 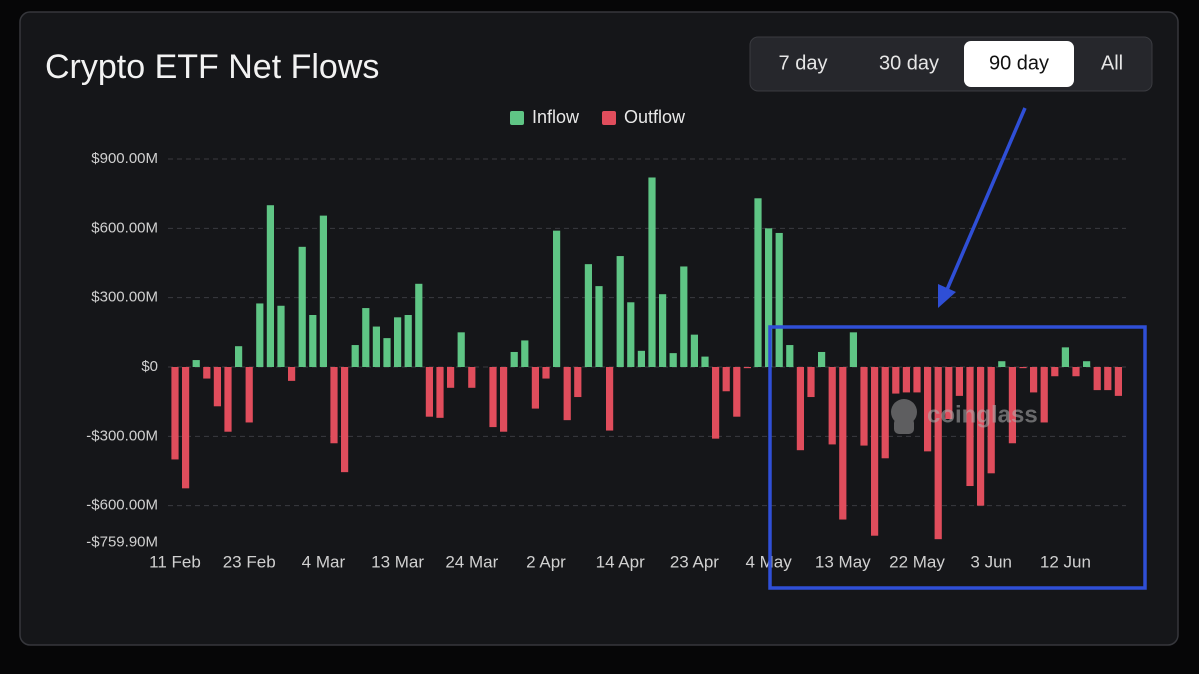 What do you see at coordinates (175, 561) in the screenshot?
I see `x-tick-label: 11 Feb` at bounding box center [175, 561].